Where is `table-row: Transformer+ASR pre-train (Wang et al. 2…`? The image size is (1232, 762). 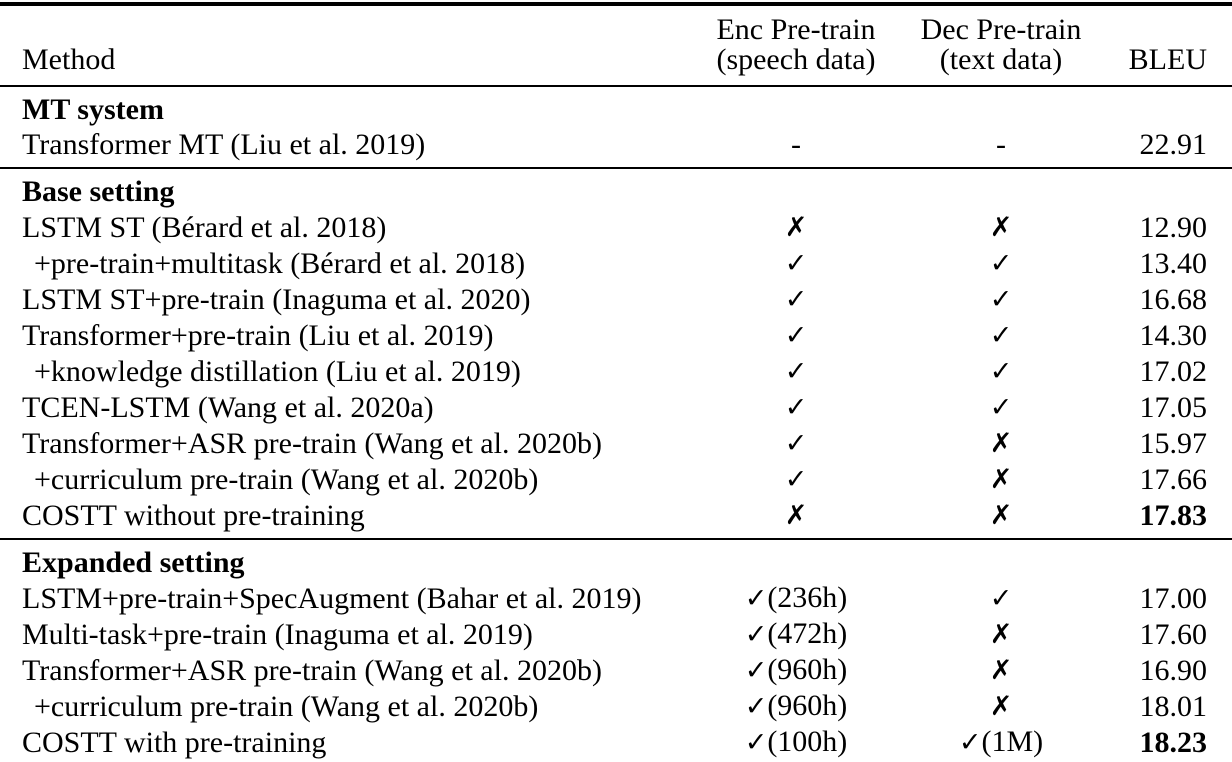 table-row: Transformer+ASR pre-train (Wang et al. 2… is located at coordinates (616, 443).